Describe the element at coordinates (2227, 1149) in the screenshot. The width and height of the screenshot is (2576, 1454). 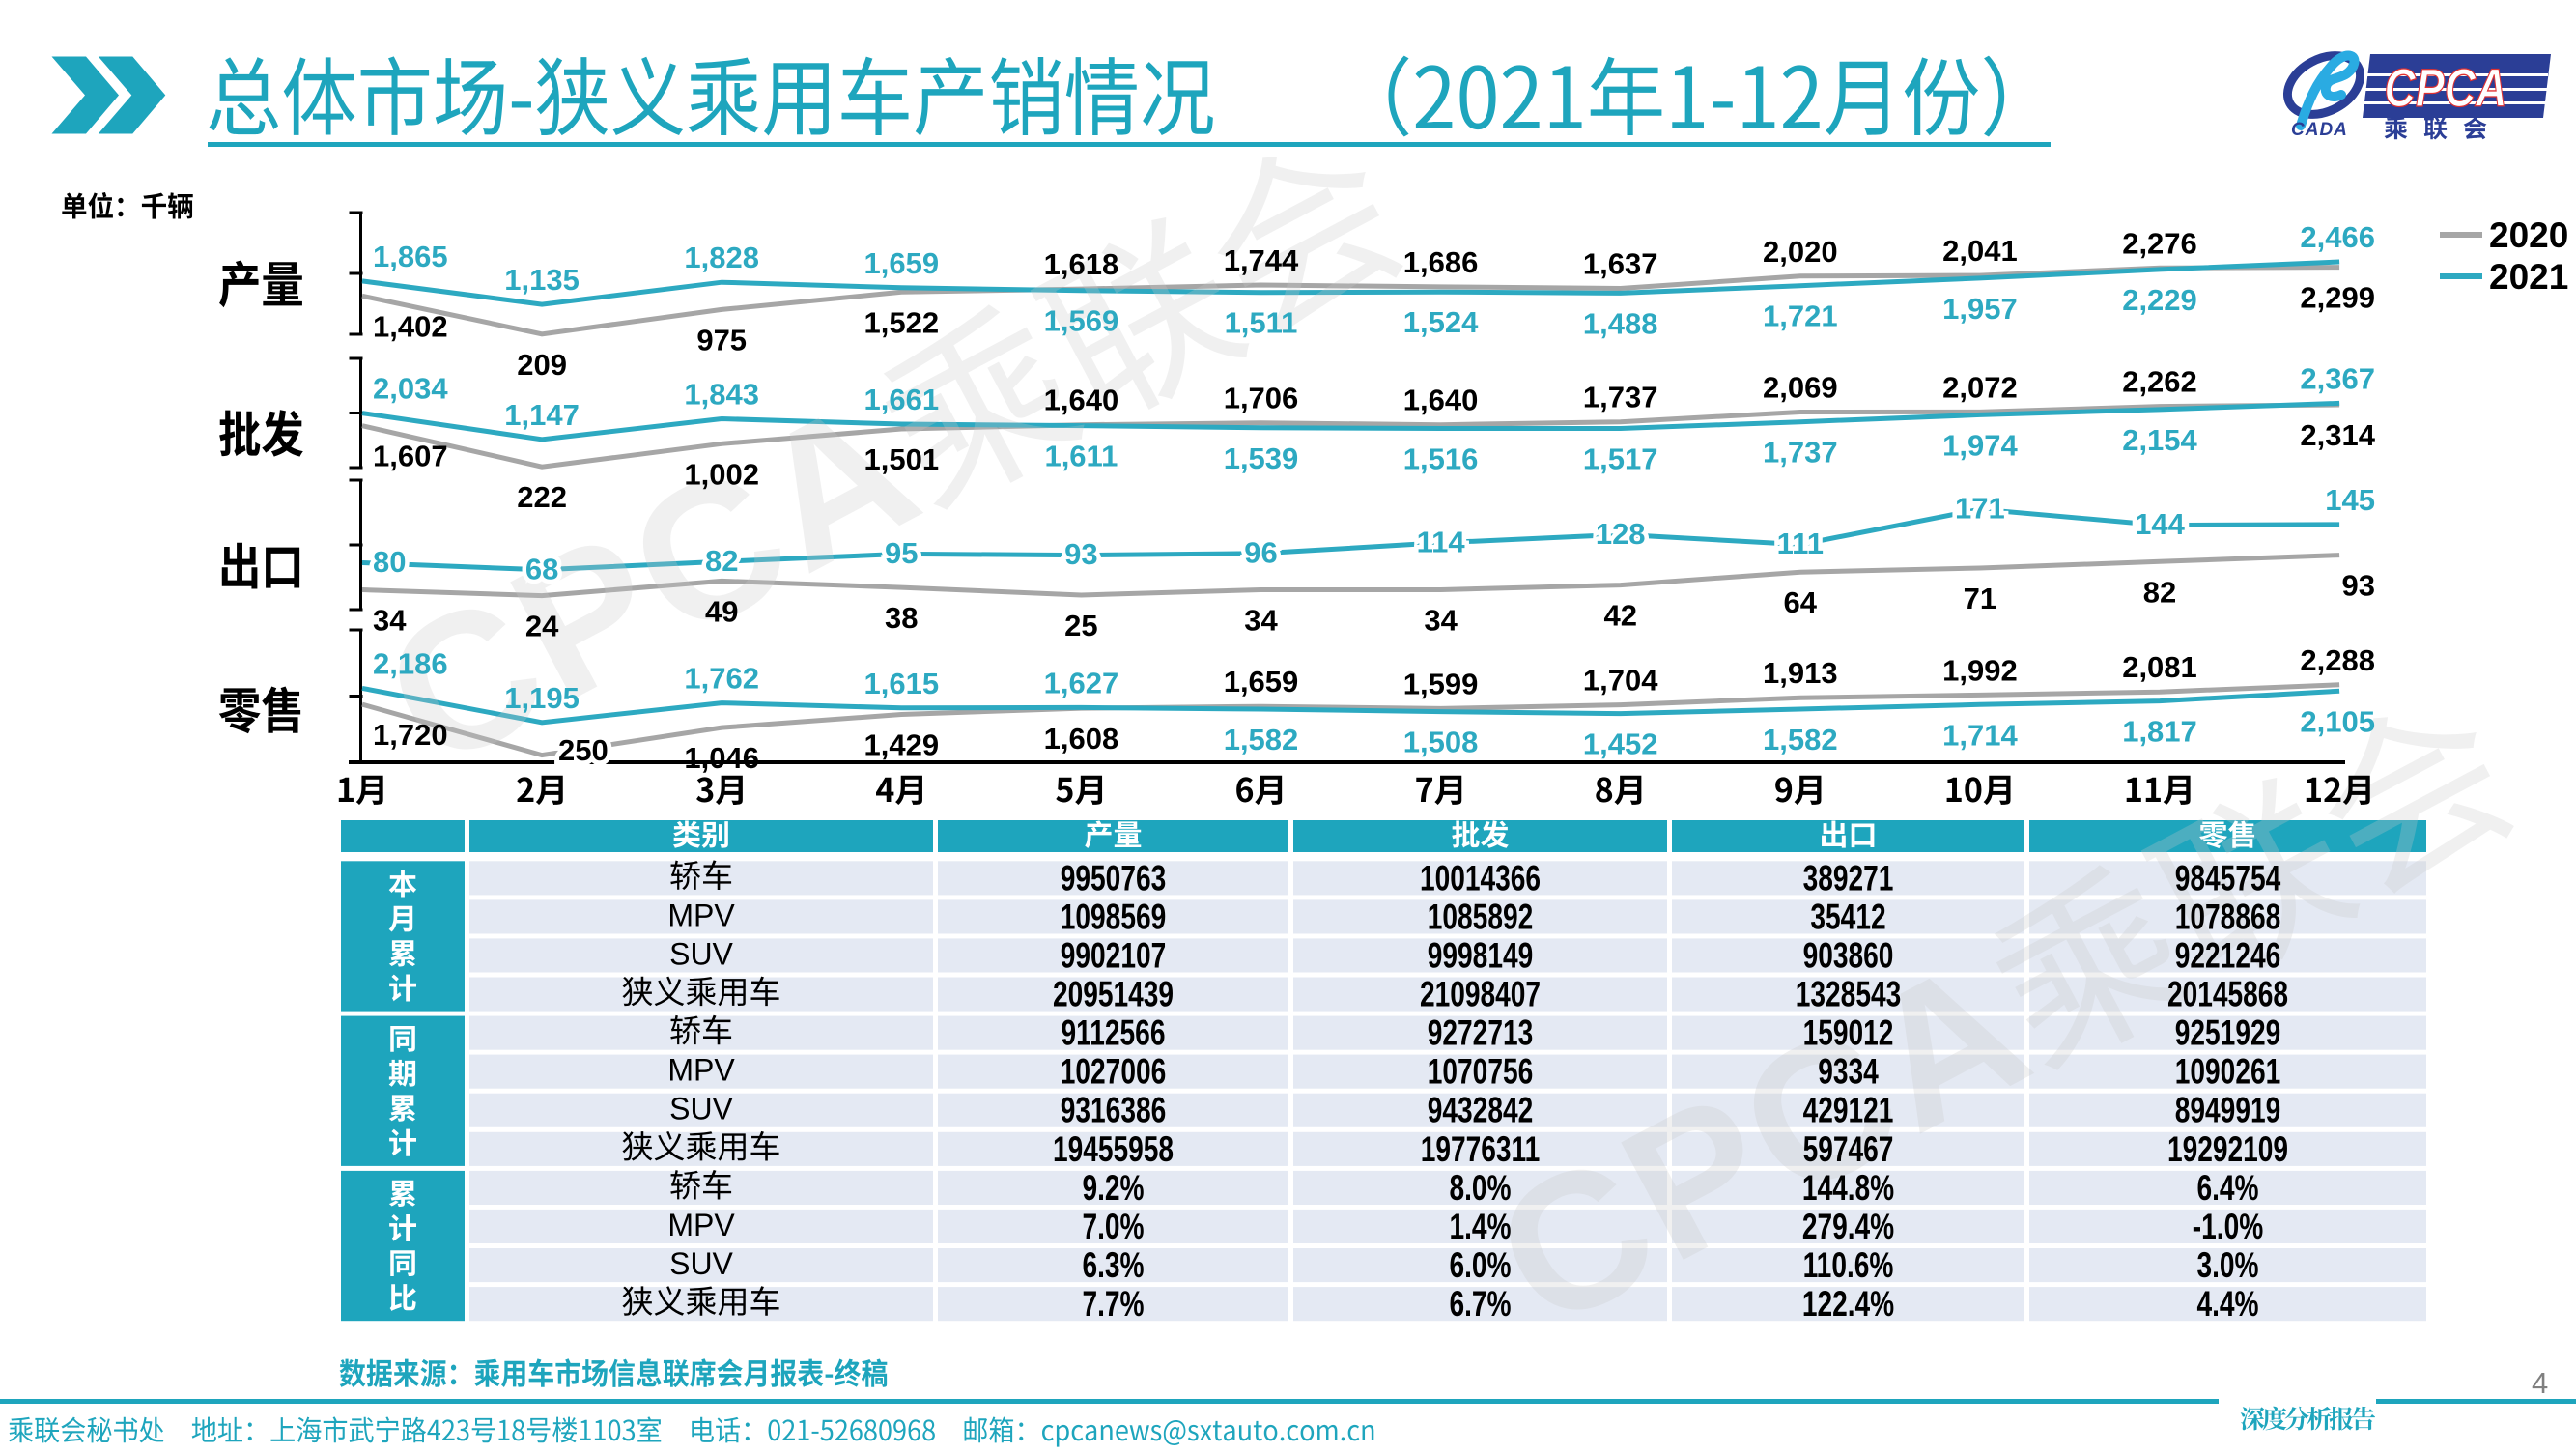
I see `svg-text: 19292109` at that location.